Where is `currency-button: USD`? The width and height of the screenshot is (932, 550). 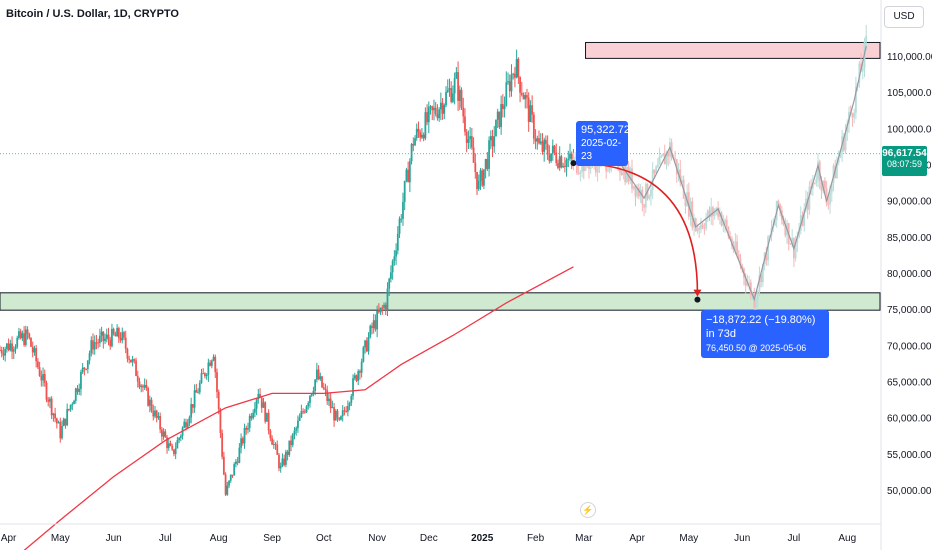 currency-button: USD is located at coordinates (904, 17).